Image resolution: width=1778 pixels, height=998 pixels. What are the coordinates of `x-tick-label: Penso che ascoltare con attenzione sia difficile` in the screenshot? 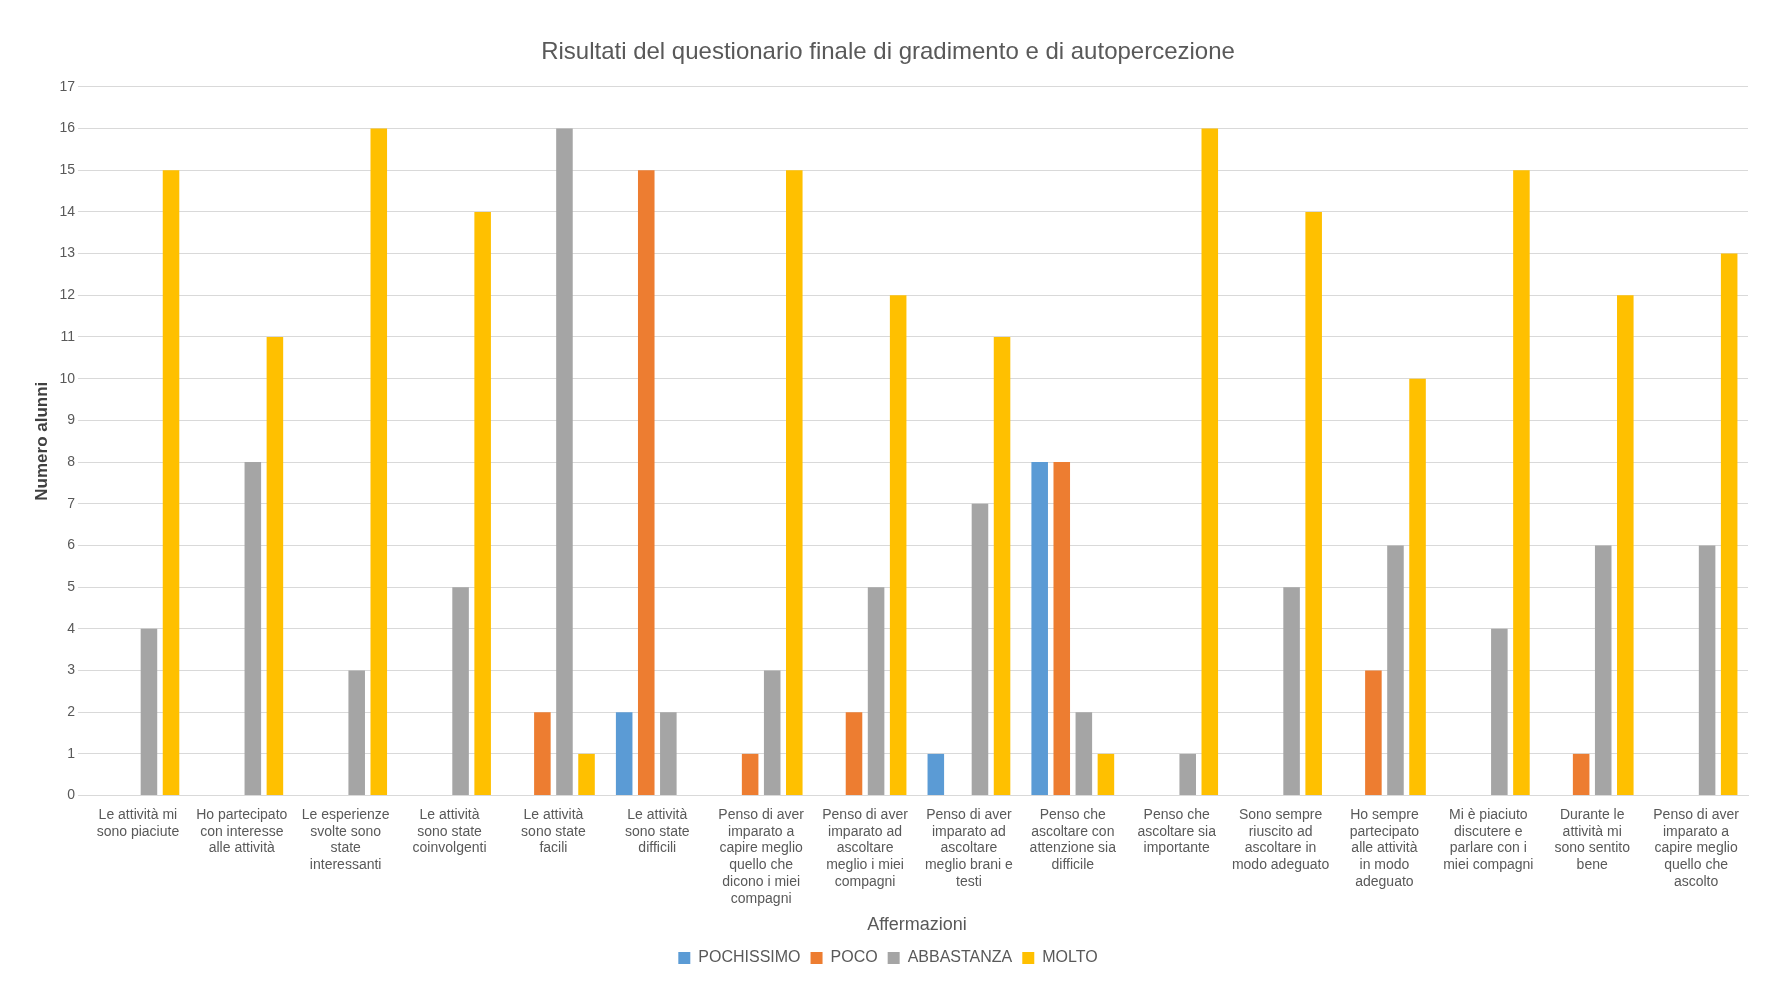 It's located at (1073, 839).